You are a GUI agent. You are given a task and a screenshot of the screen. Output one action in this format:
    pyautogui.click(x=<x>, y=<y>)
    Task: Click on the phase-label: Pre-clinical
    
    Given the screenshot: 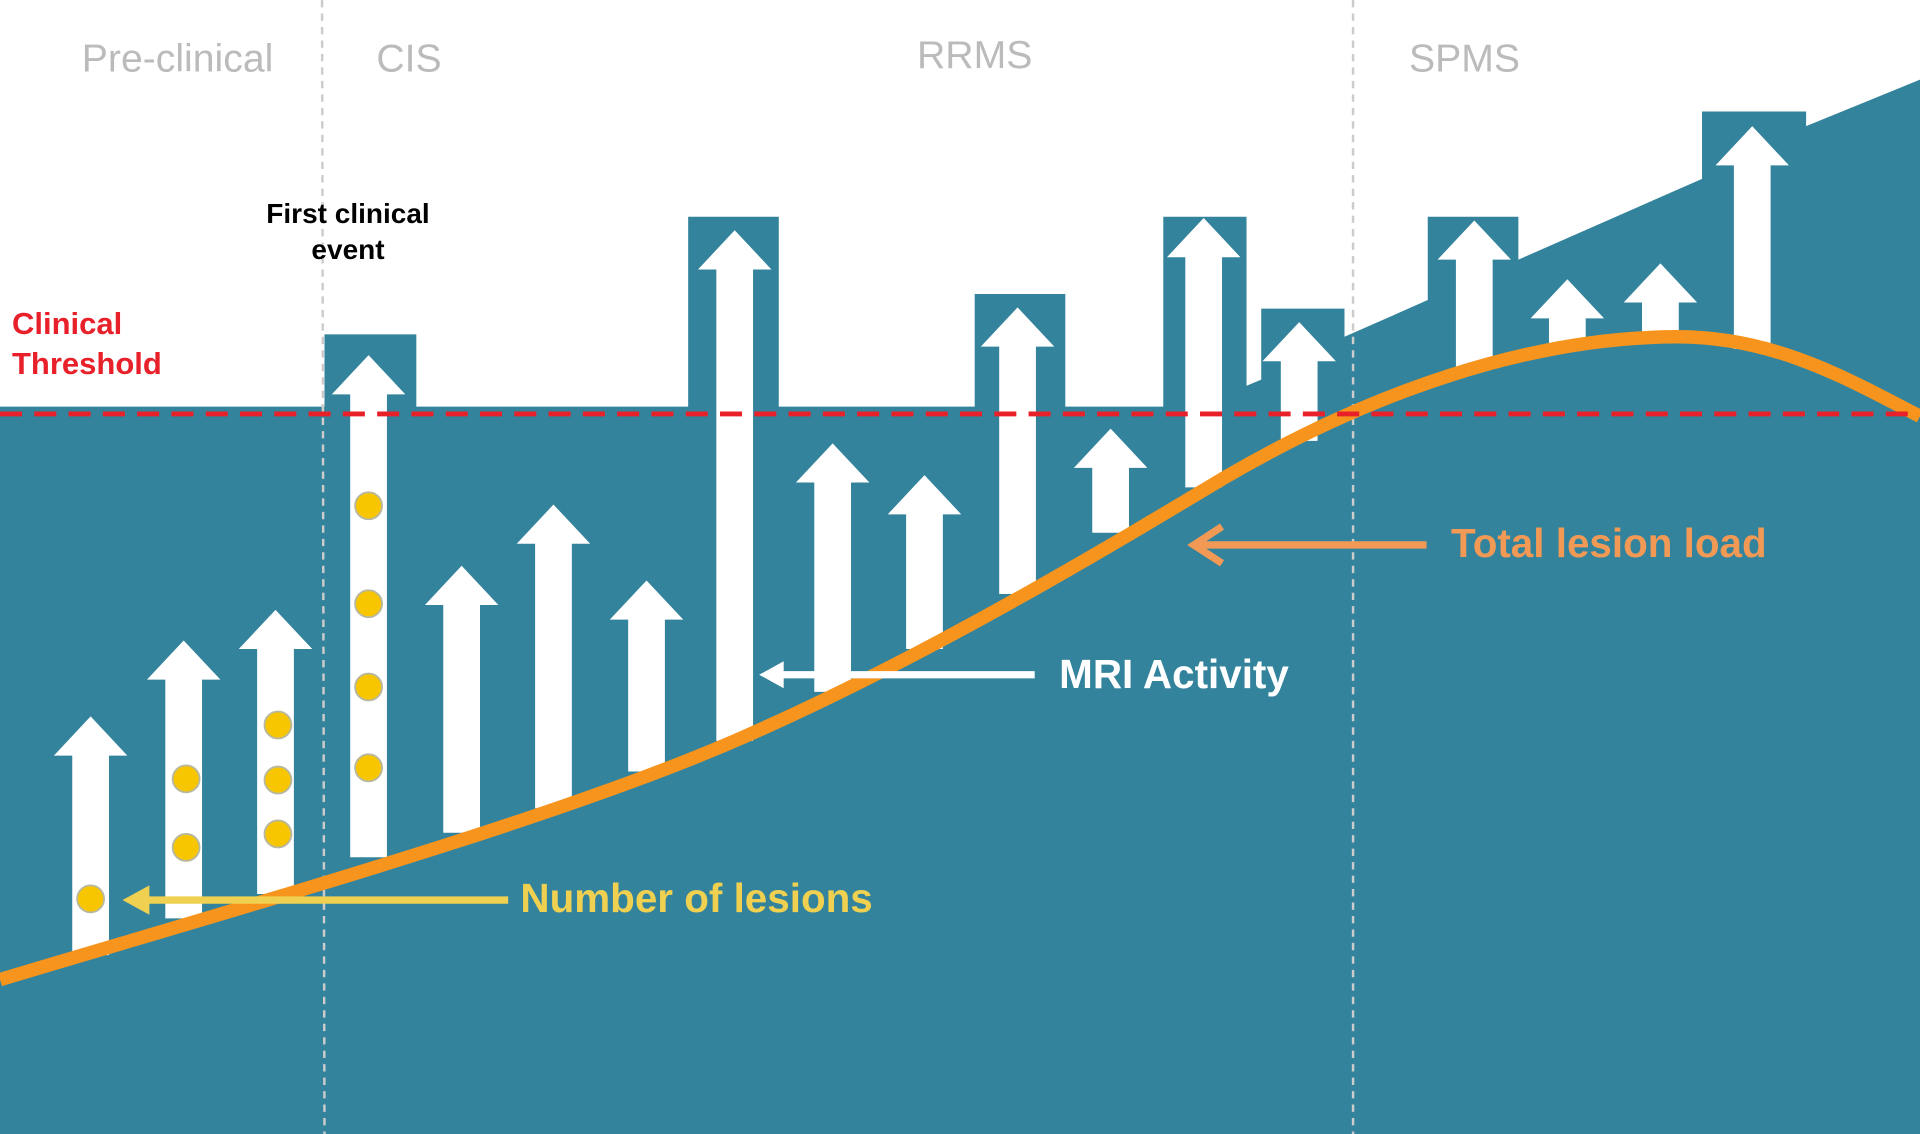 What is the action you would take?
    pyautogui.click(x=178, y=59)
    